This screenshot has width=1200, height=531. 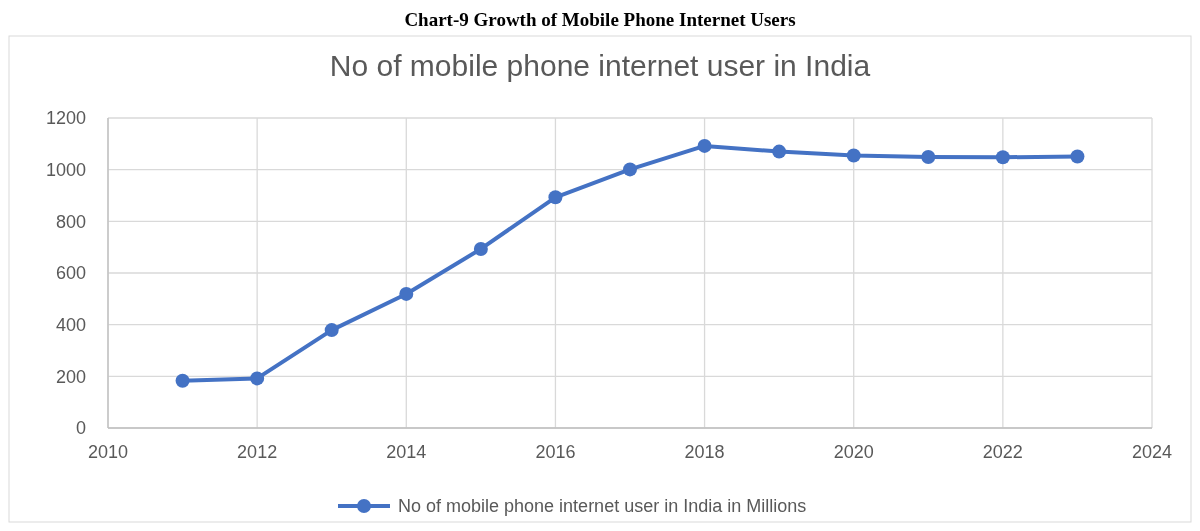 What do you see at coordinates (65, 118) in the screenshot?
I see `y-tick-label: 1200` at bounding box center [65, 118].